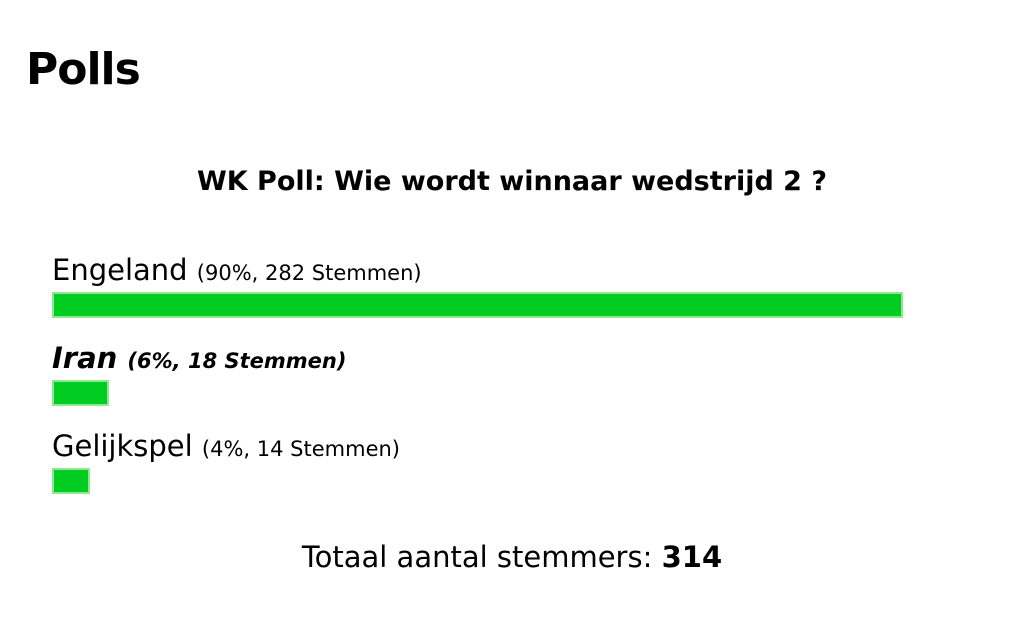 The width and height of the screenshot is (1024, 622). I want to click on option-detail: (6%, 18 Stemmen), so click(237, 361).